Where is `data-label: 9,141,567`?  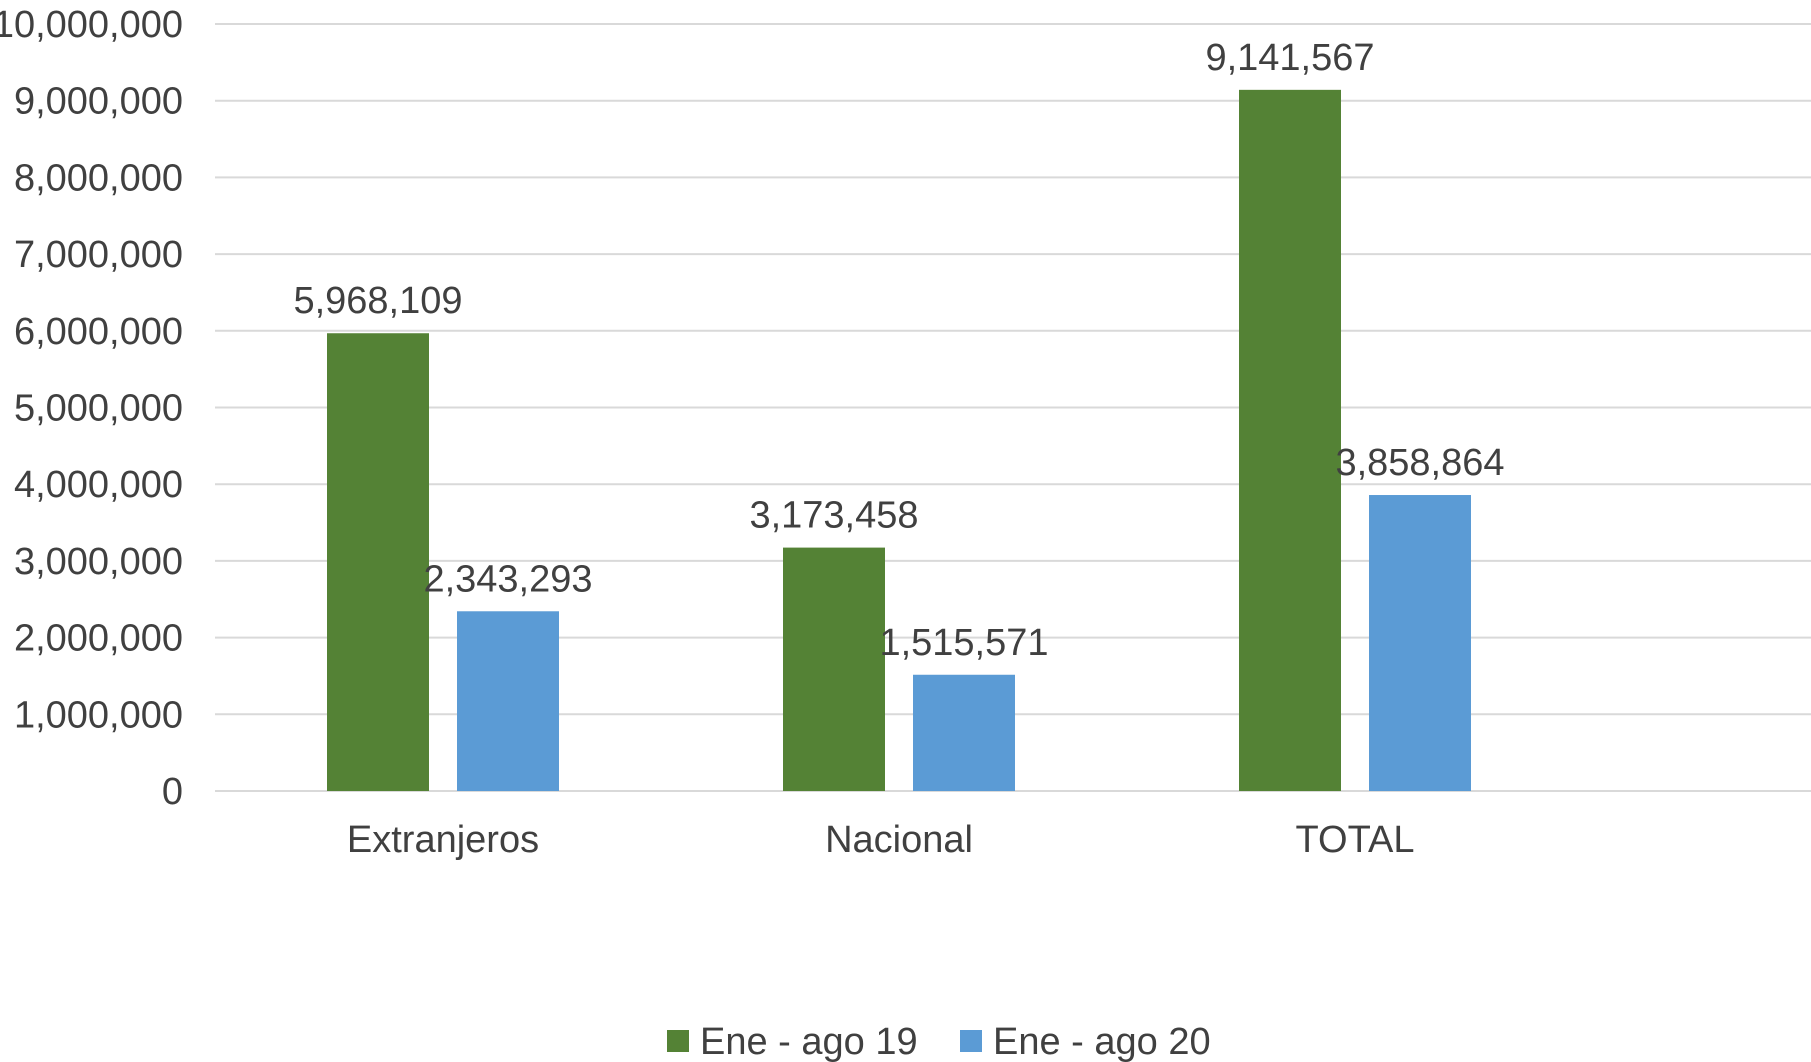 data-label: 9,141,567 is located at coordinates (1289, 58).